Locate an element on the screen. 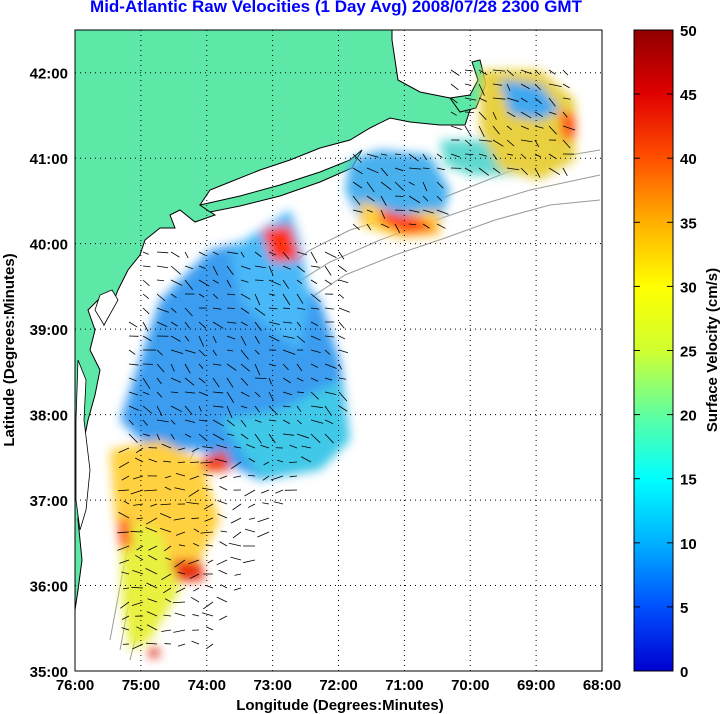  colorbar-tick-label: 15 is located at coordinates (688, 480).